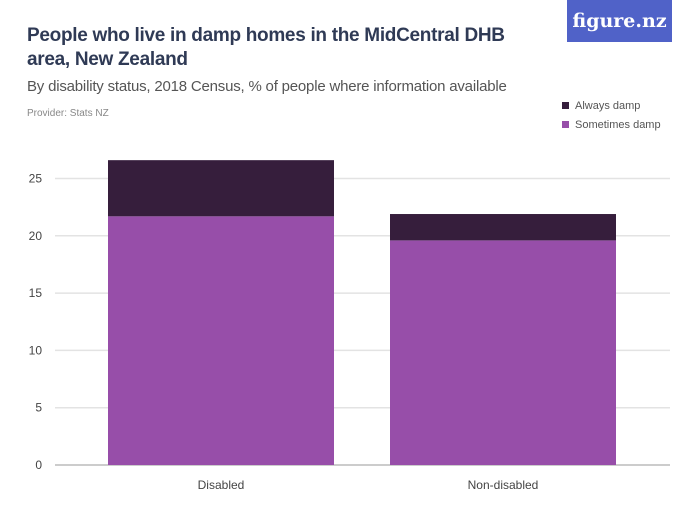 This screenshot has width=700, height=525. What do you see at coordinates (503, 352) in the screenshot?
I see `bar-sometimes-non-disabled` at bounding box center [503, 352].